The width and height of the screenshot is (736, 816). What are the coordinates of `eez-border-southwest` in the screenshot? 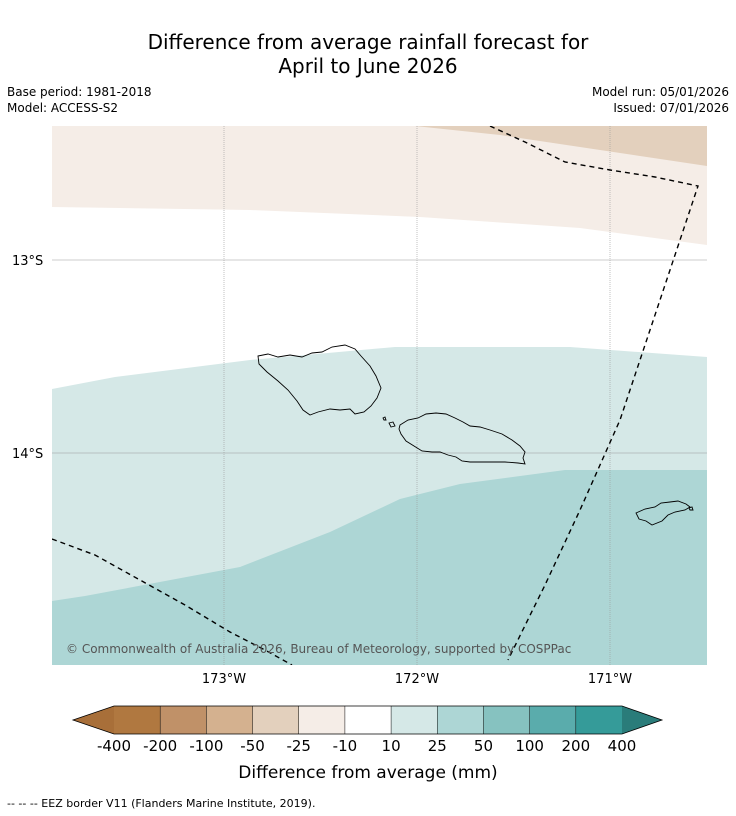 It's located at (172, 601).